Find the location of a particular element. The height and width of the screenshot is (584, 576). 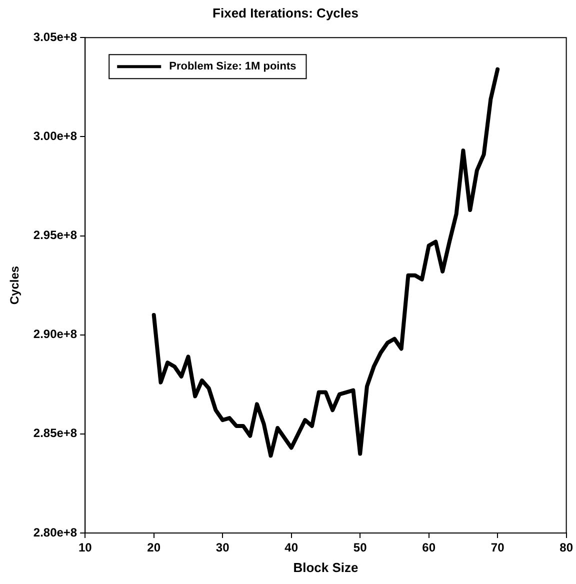

x-tick-label: 40 is located at coordinates (291, 547).